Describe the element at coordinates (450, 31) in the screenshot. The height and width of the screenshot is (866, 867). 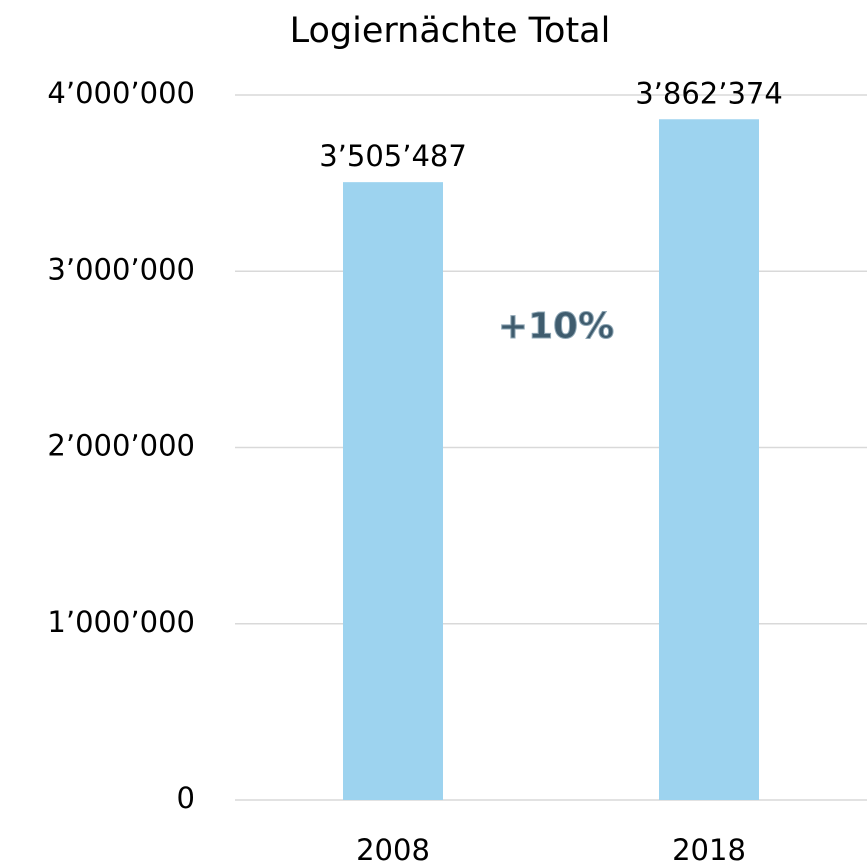
I see `chart-title: Logiernächte Total` at that location.